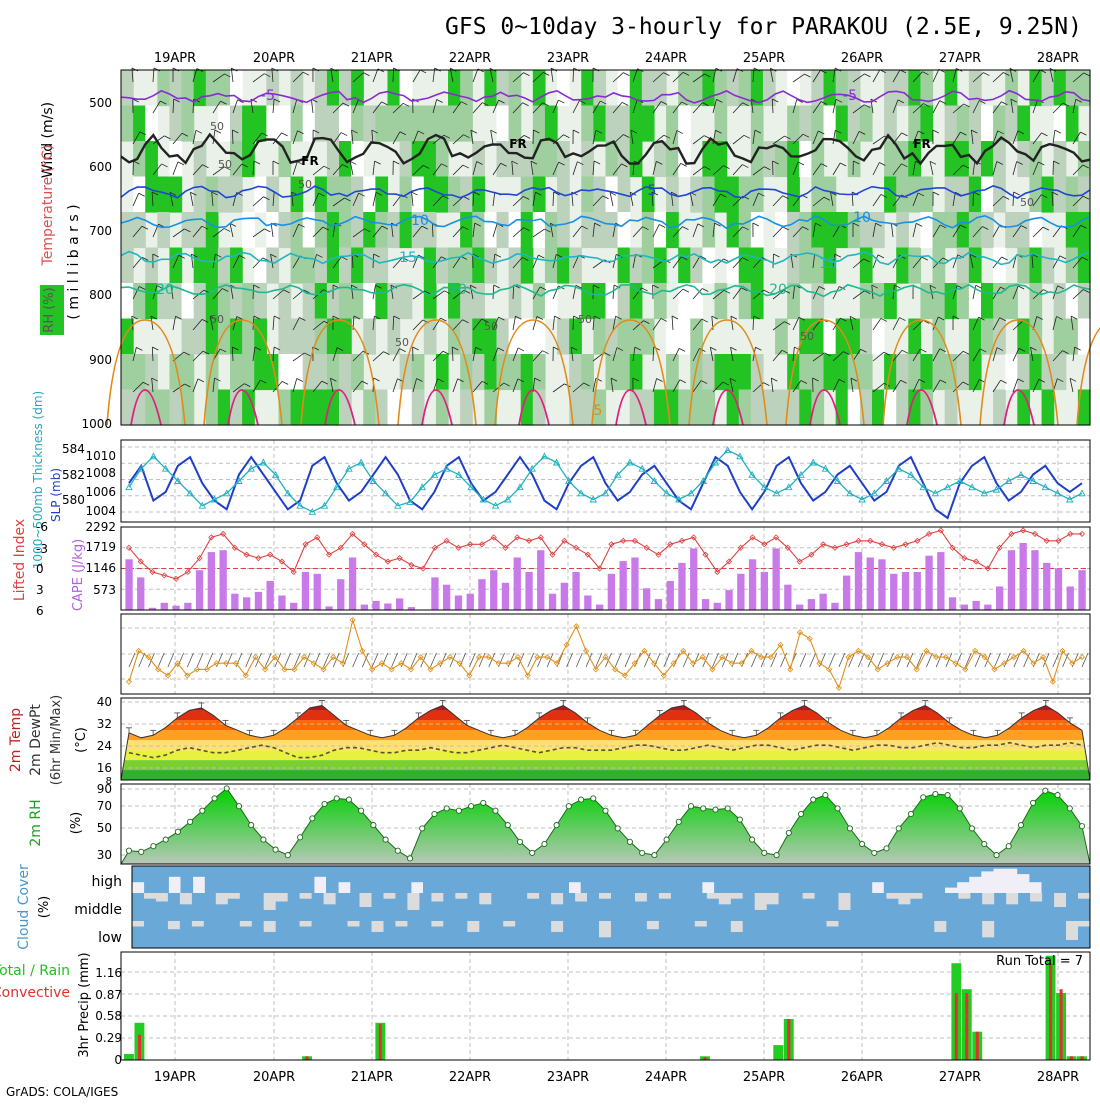 This screenshot has height=1104, width=1100. Describe the element at coordinates (1061, 1024) in the screenshot. I see `precip-convective-bar` at that location.